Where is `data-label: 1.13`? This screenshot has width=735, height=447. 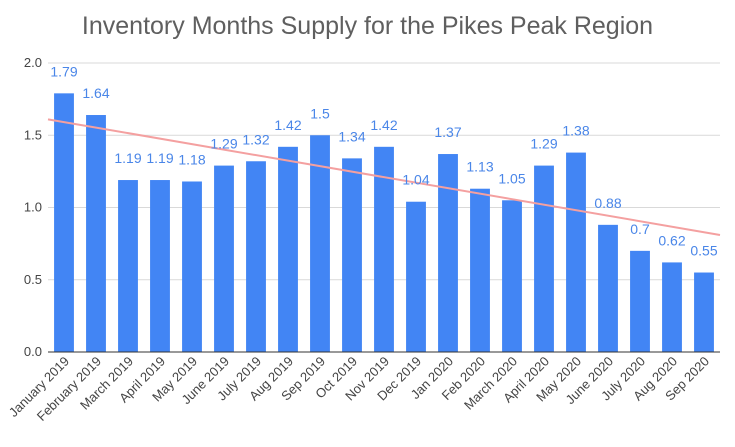 data-label: 1.13 is located at coordinates (479, 167).